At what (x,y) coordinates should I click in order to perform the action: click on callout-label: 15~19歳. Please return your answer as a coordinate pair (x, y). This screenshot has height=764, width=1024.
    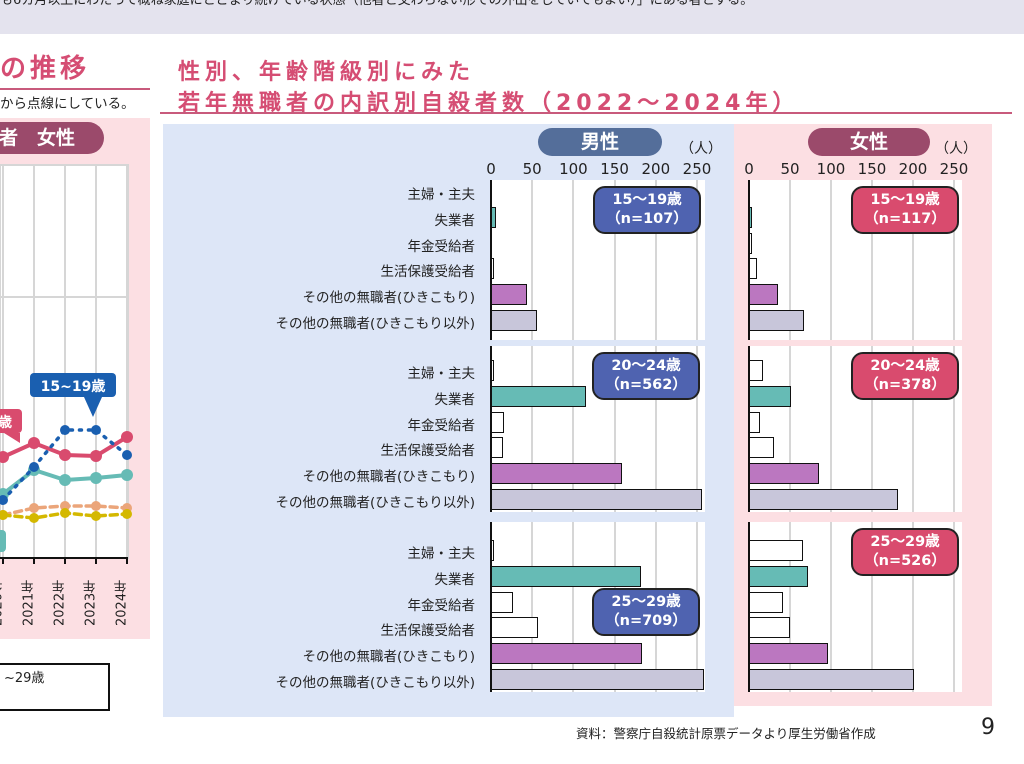
    Looking at the image, I should click on (73, 386).